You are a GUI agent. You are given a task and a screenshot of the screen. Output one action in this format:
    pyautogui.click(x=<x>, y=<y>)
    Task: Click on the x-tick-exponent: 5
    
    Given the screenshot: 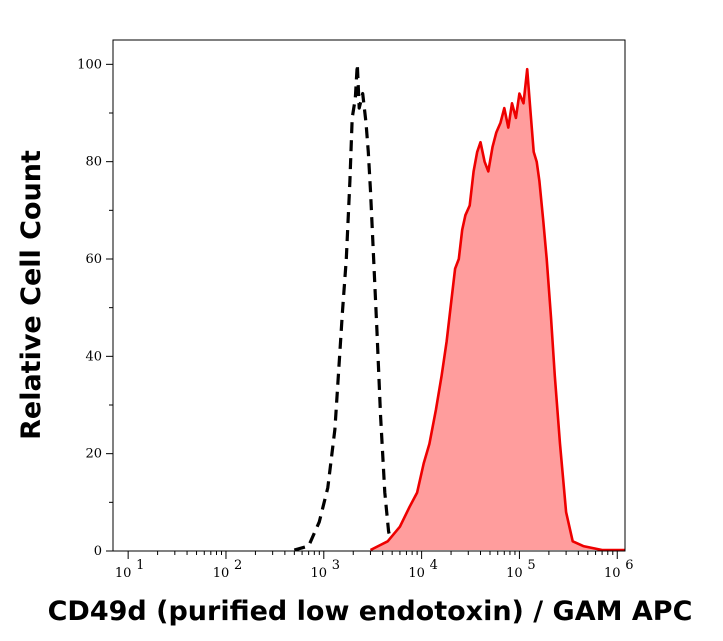 What is the action you would take?
    pyautogui.click(x=531, y=565)
    